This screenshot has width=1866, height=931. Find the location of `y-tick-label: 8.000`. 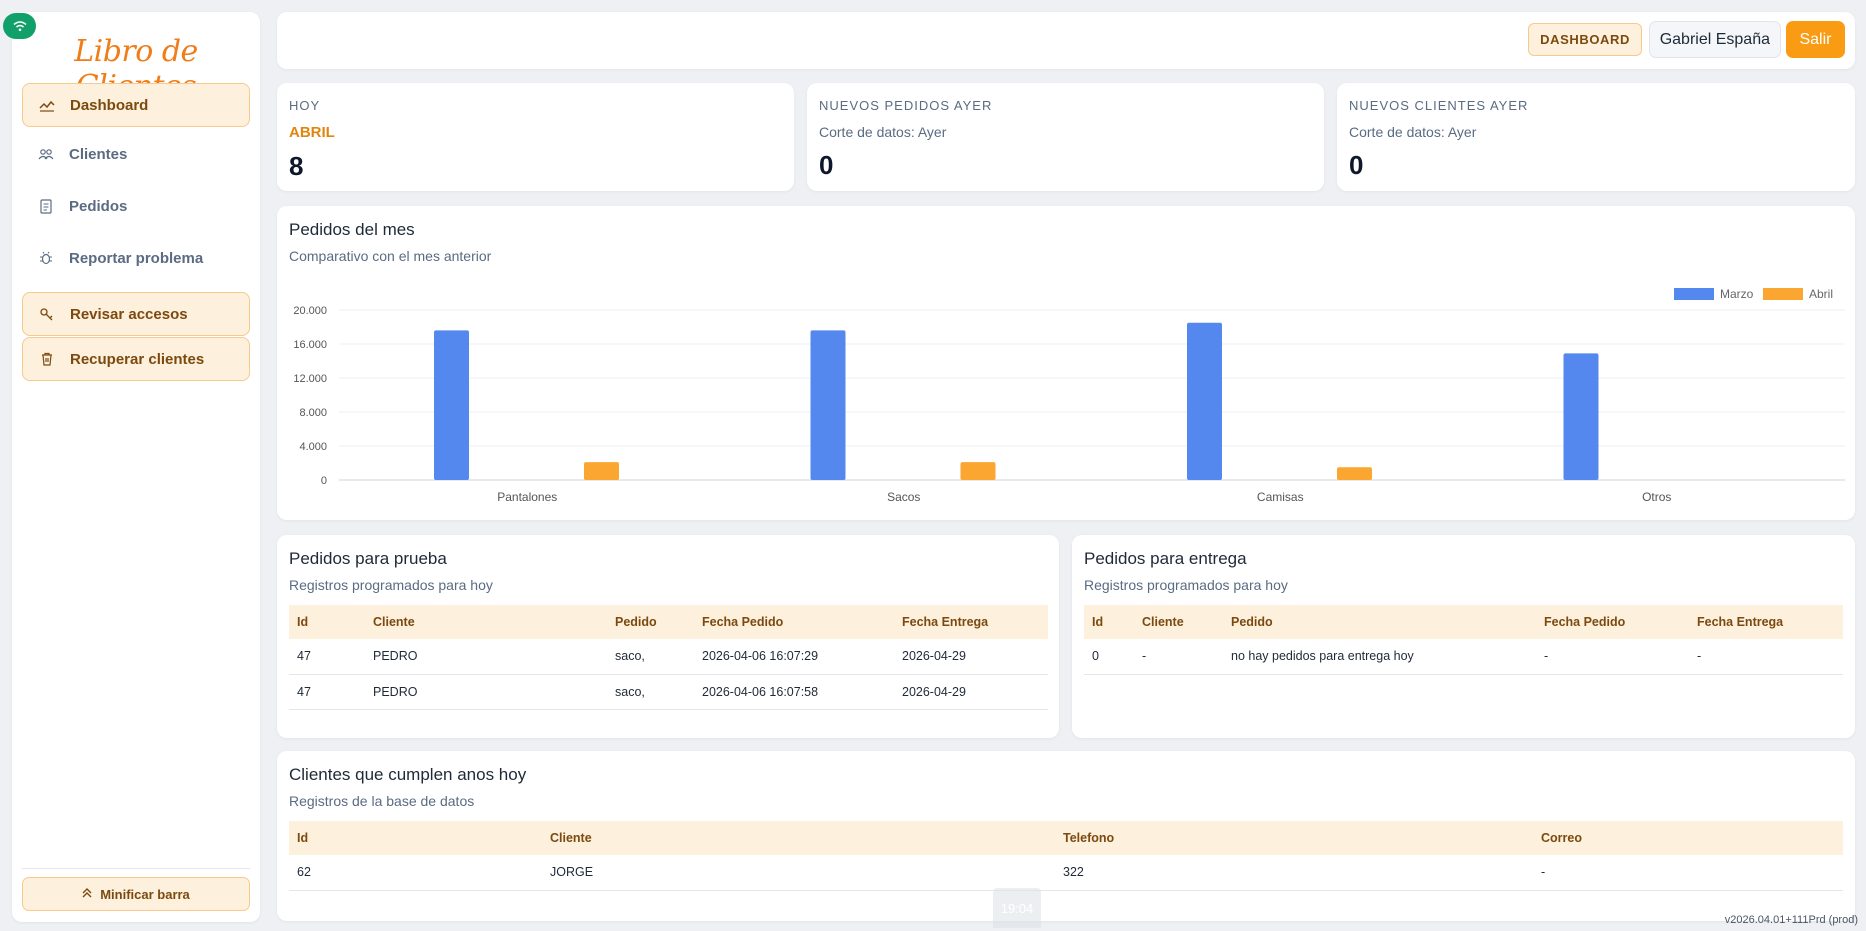

y-tick-label: 8.000 is located at coordinates (313, 413).